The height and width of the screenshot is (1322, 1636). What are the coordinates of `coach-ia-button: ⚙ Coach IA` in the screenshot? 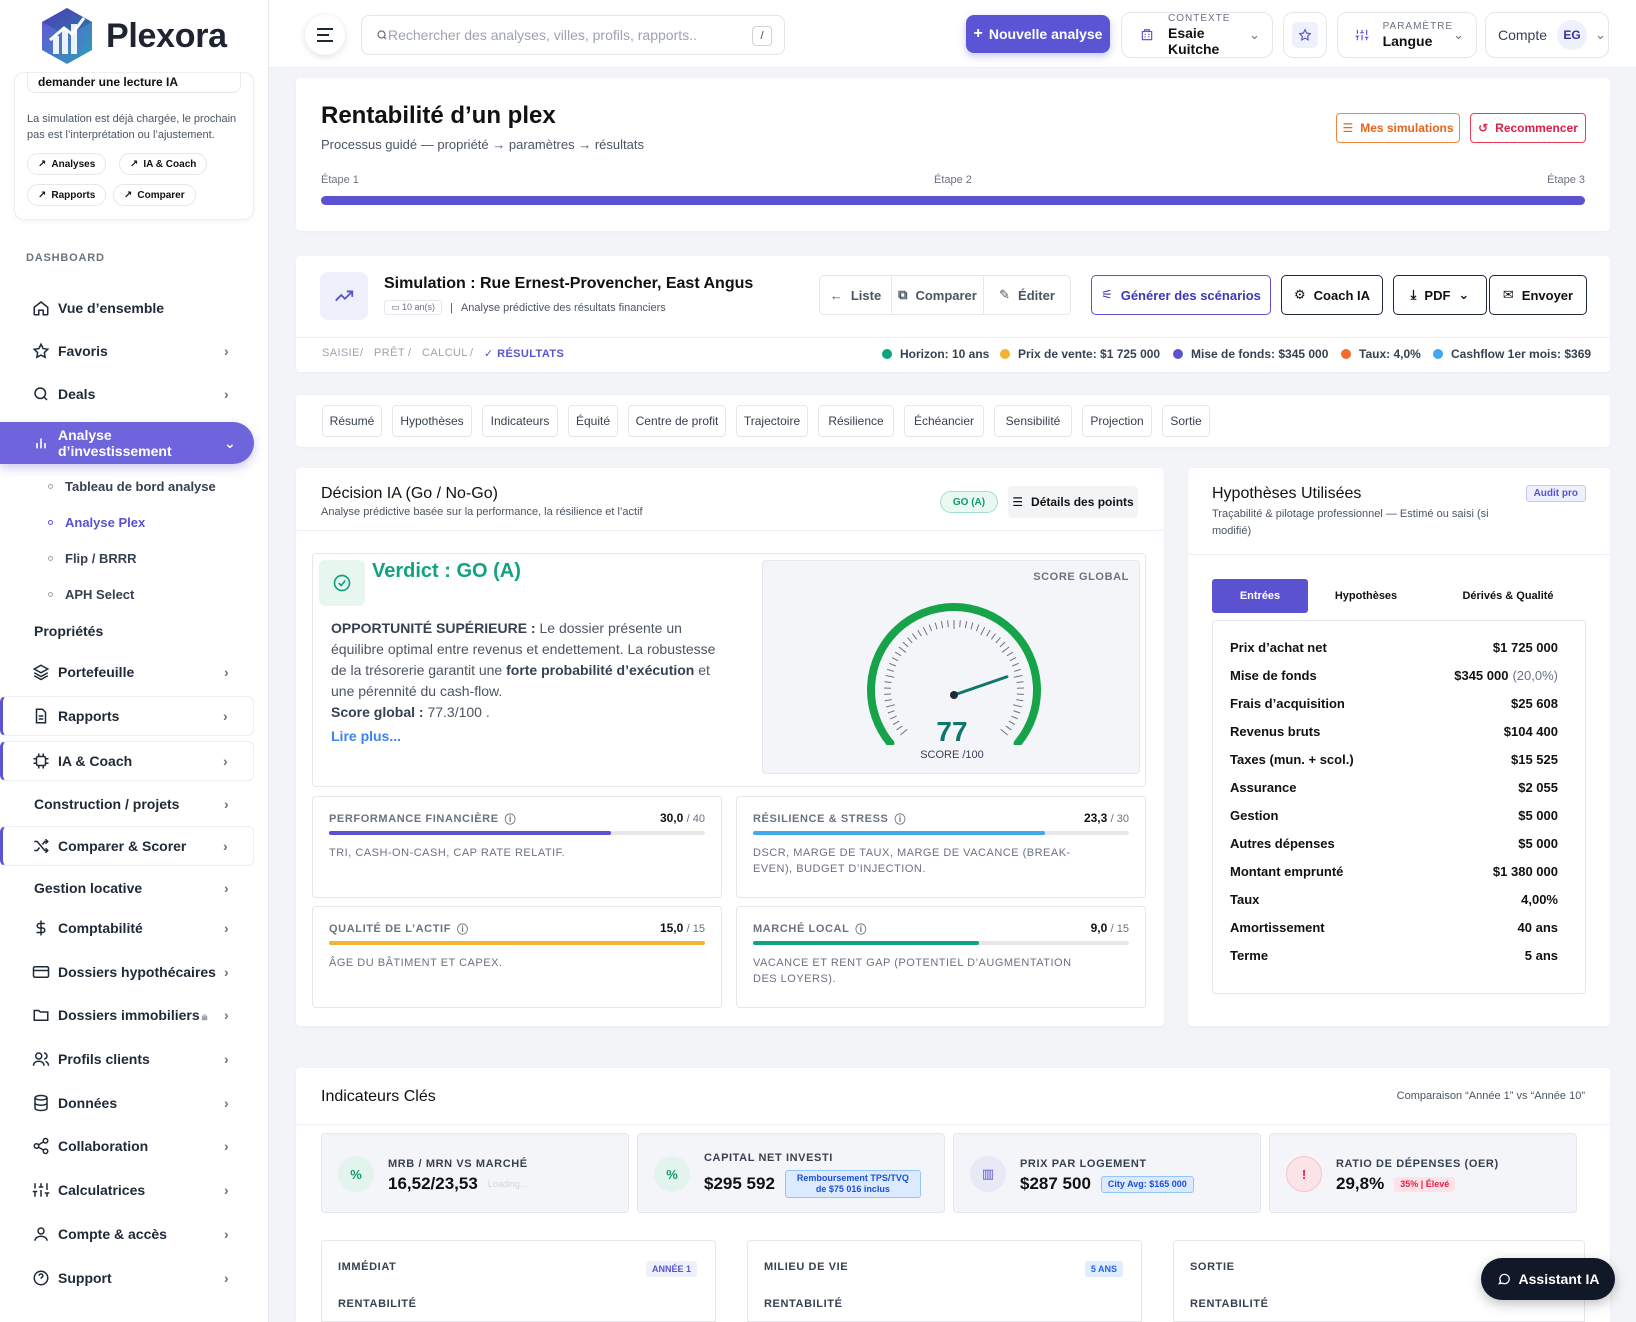 It's located at (1332, 295).